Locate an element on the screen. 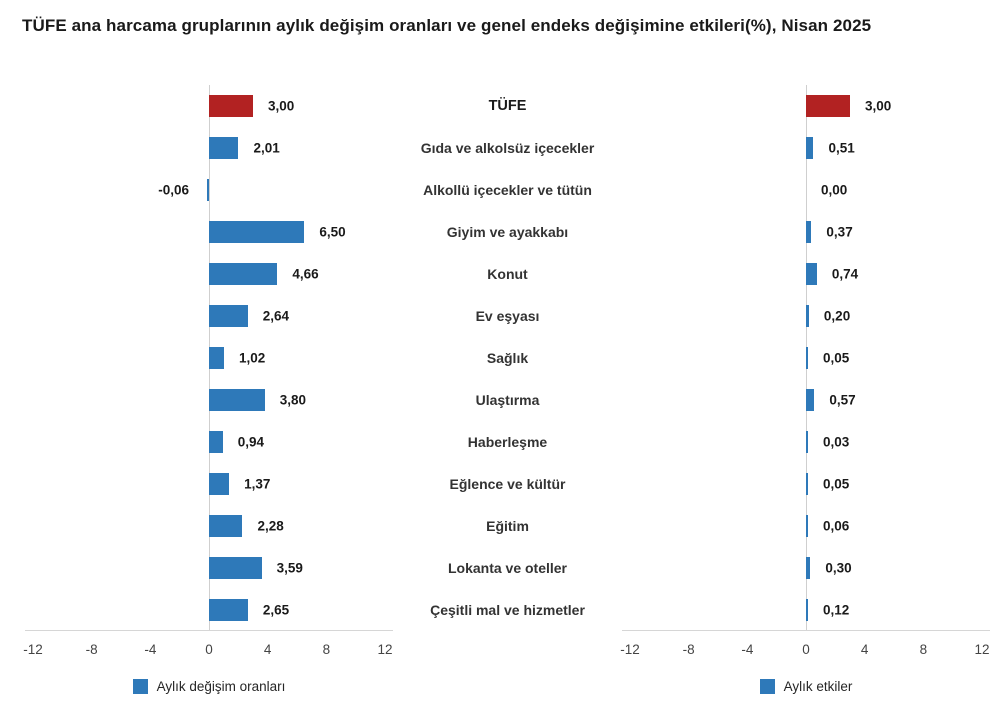  value-label: 0,37 is located at coordinates (839, 232).